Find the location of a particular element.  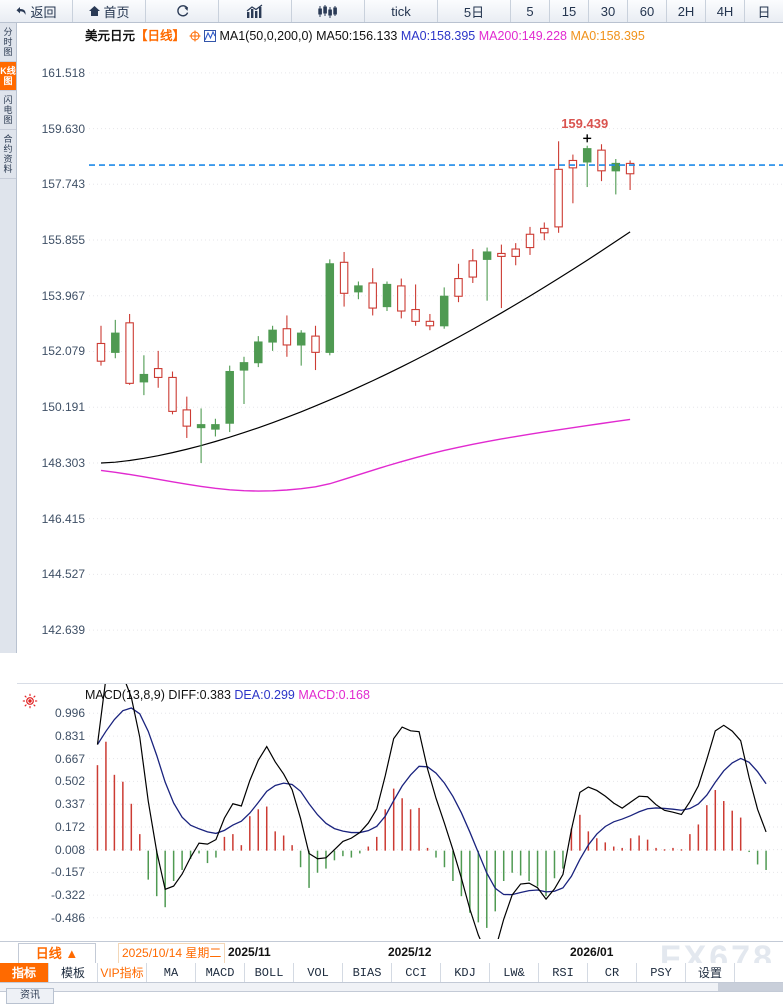

price-y-tick-label: 152.079 is located at coordinates (63, 351).